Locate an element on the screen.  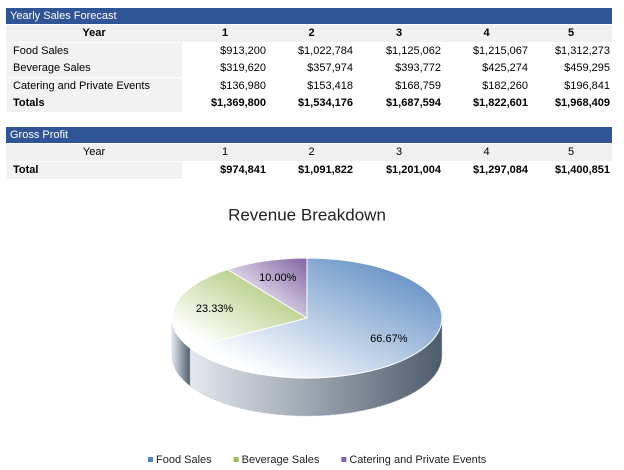
cell-value: $1,201,004 is located at coordinates (413, 169).